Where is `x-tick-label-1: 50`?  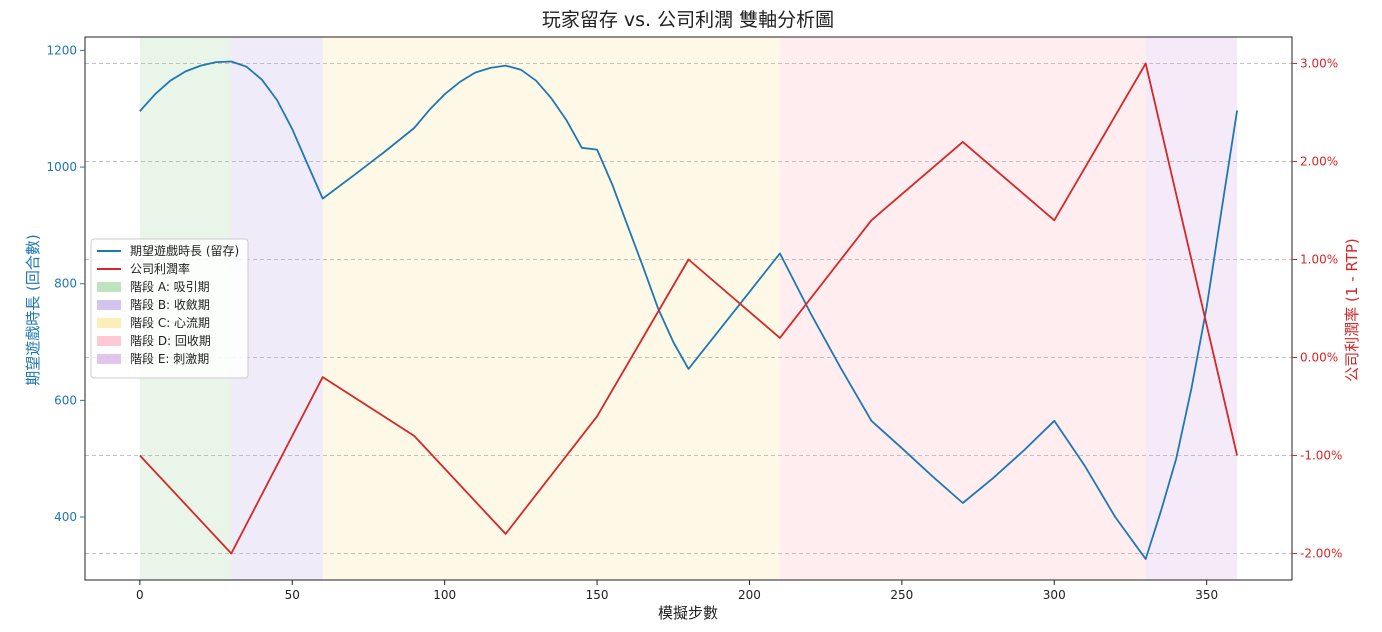
x-tick-label-1: 50 is located at coordinates (292, 595).